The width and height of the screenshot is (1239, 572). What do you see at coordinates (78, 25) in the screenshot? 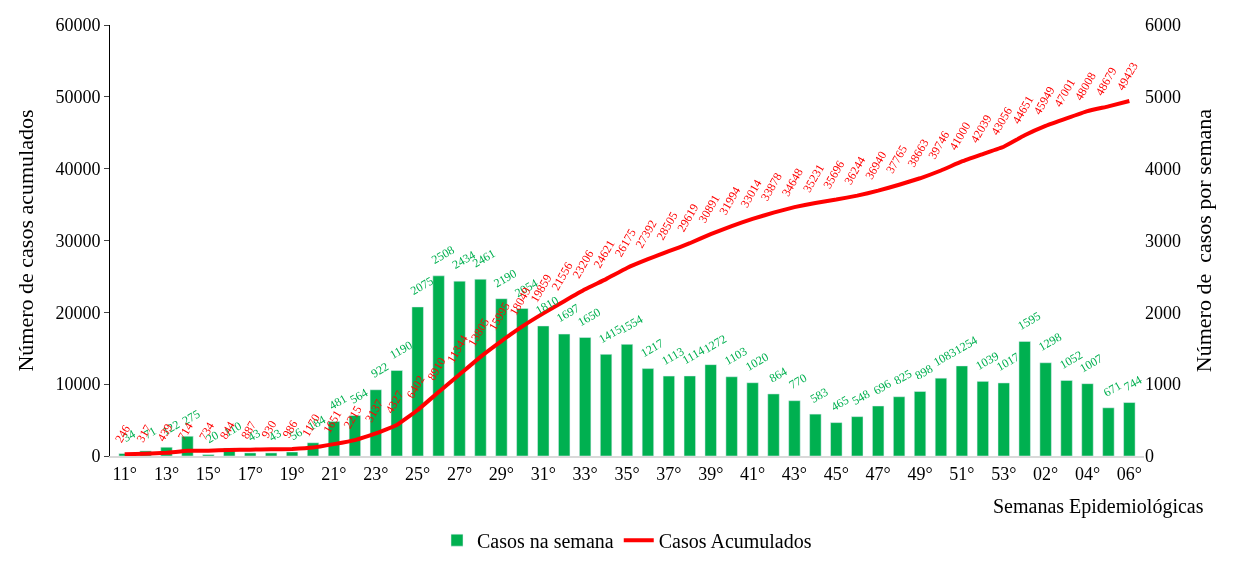
I see `y-tick-label: 60000` at bounding box center [78, 25].